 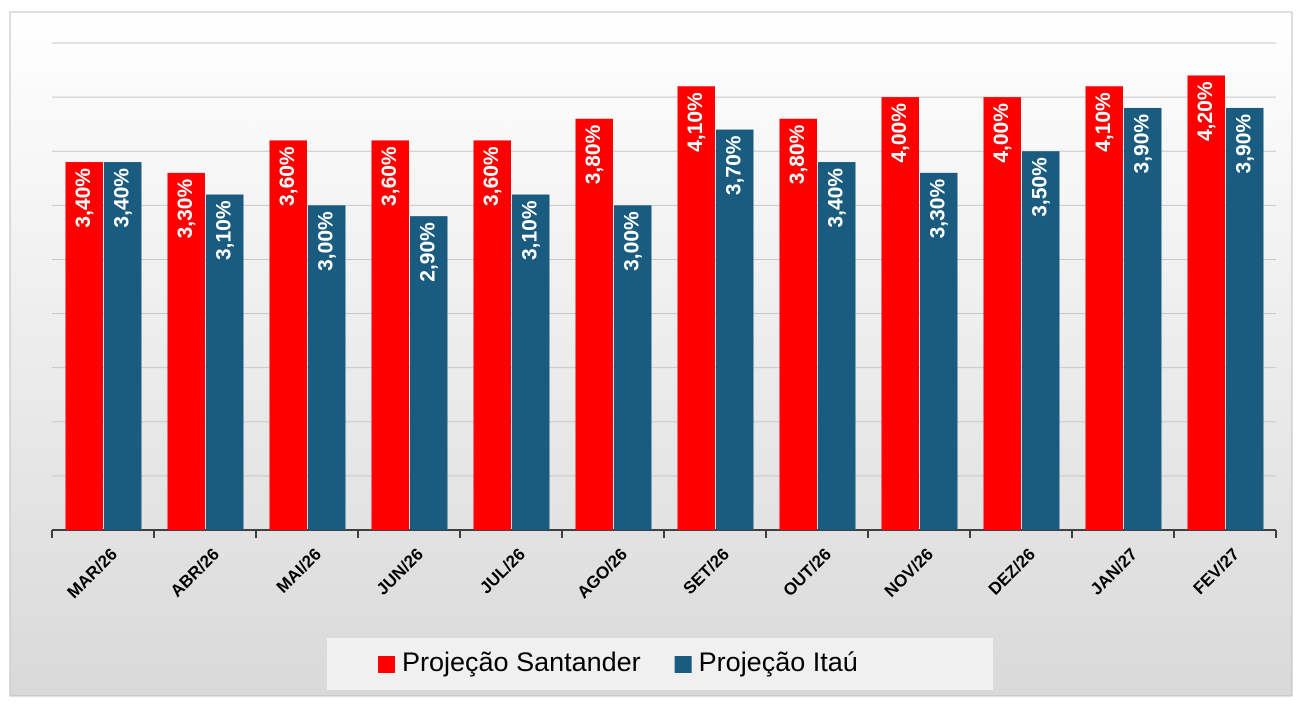 What do you see at coordinates (521, 662) in the screenshot?
I see `legend-label: Projeção Santander` at bounding box center [521, 662].